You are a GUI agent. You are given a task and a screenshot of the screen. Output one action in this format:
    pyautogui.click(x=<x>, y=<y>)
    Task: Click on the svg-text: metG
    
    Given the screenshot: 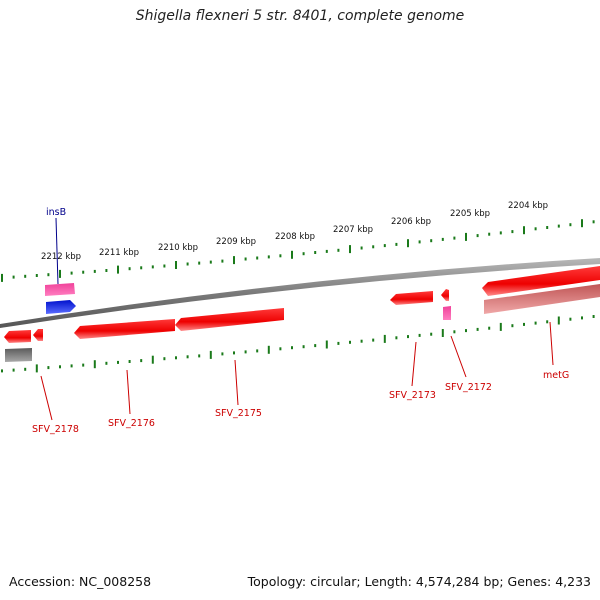 What is the action you would take?
    pyautogui.click(x=556, y=375)
    